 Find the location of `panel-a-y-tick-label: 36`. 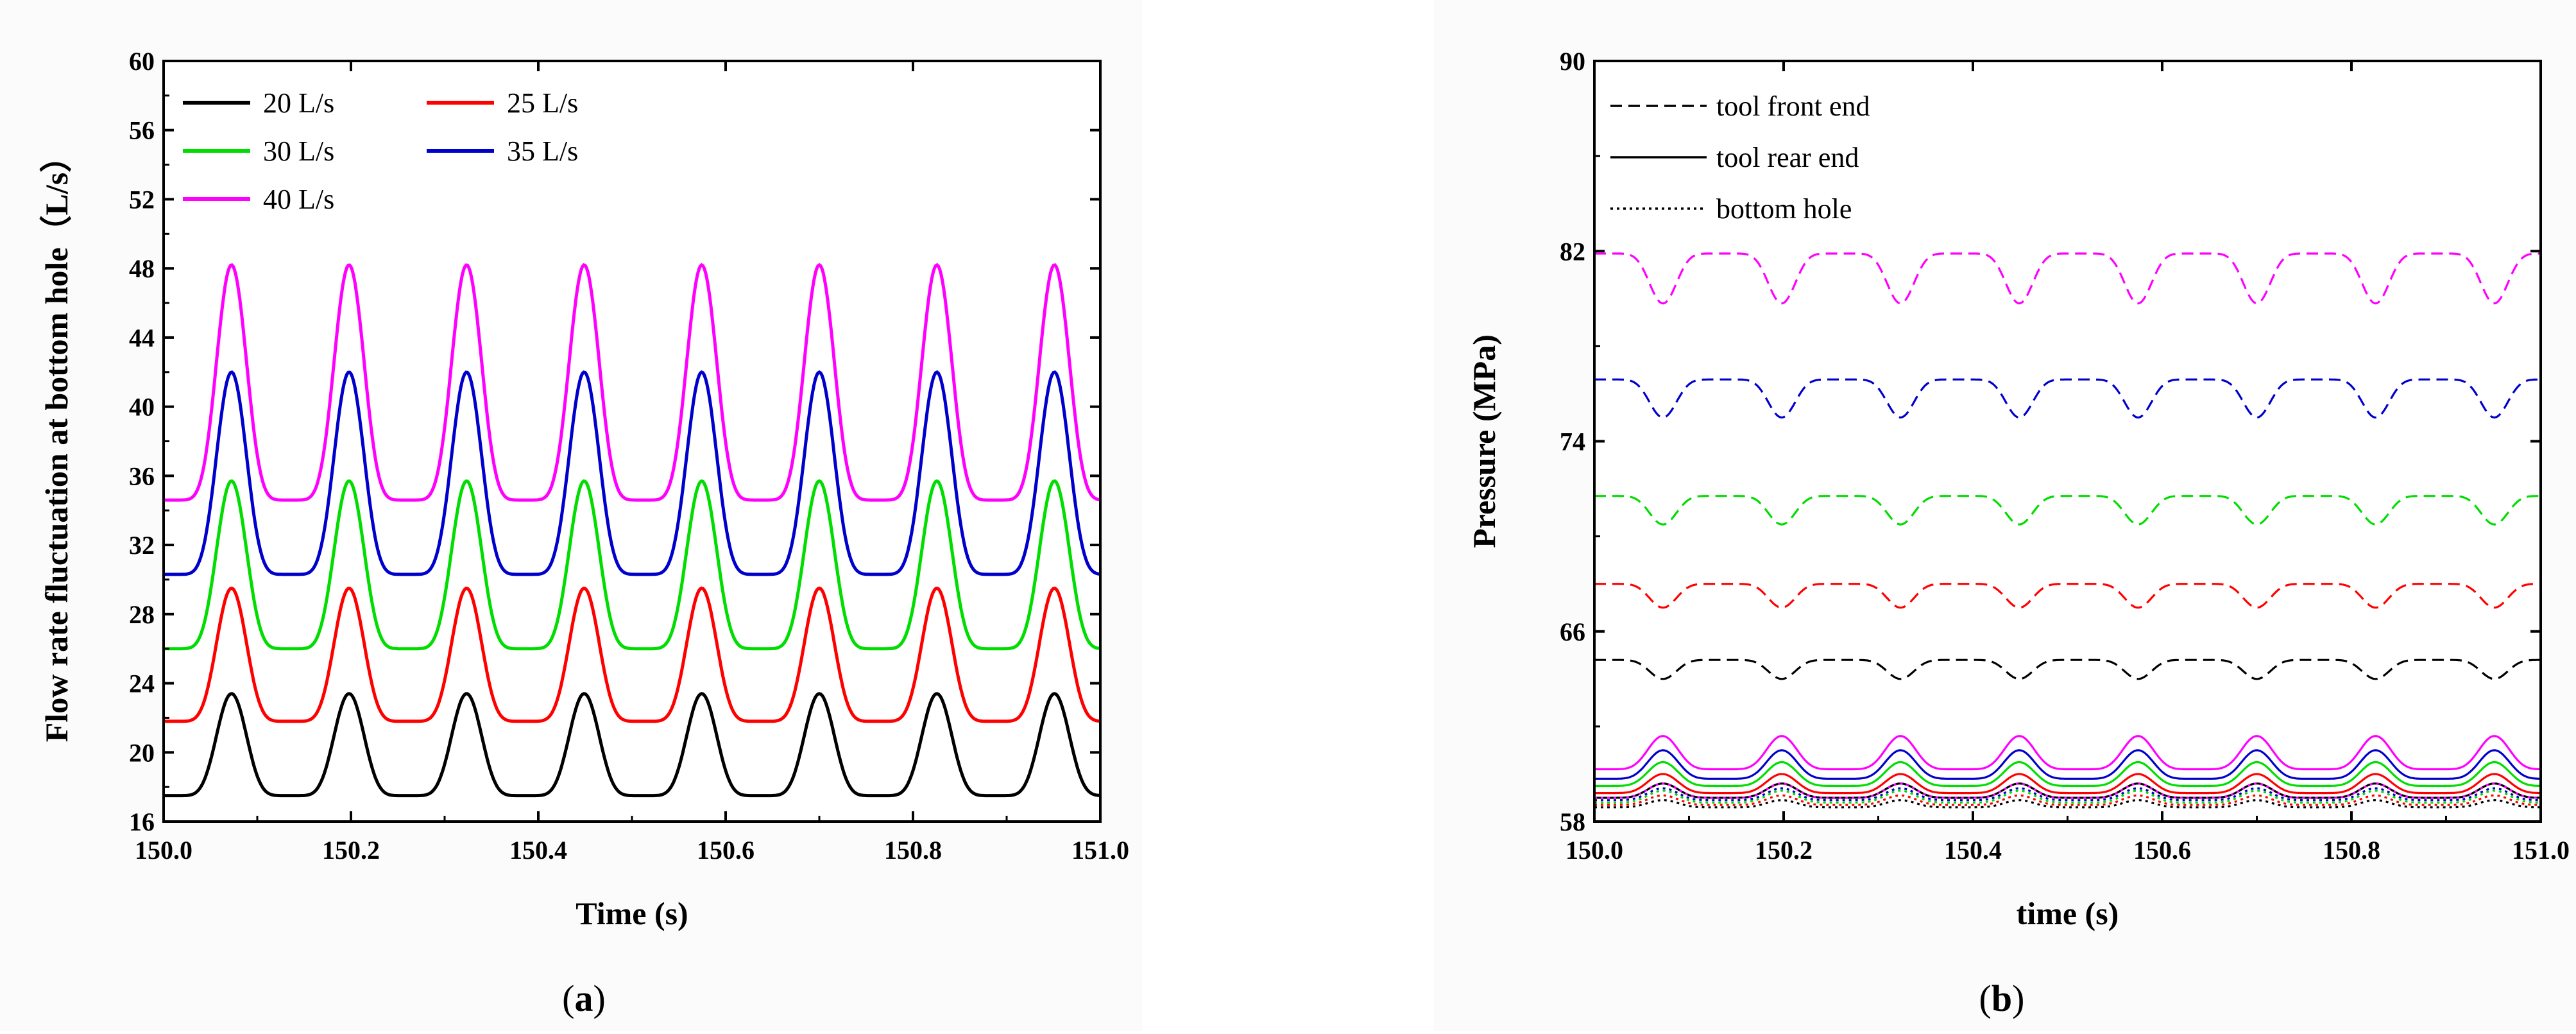

panel-a-y-tick-label: 36 is located at coordinates (142, 475).